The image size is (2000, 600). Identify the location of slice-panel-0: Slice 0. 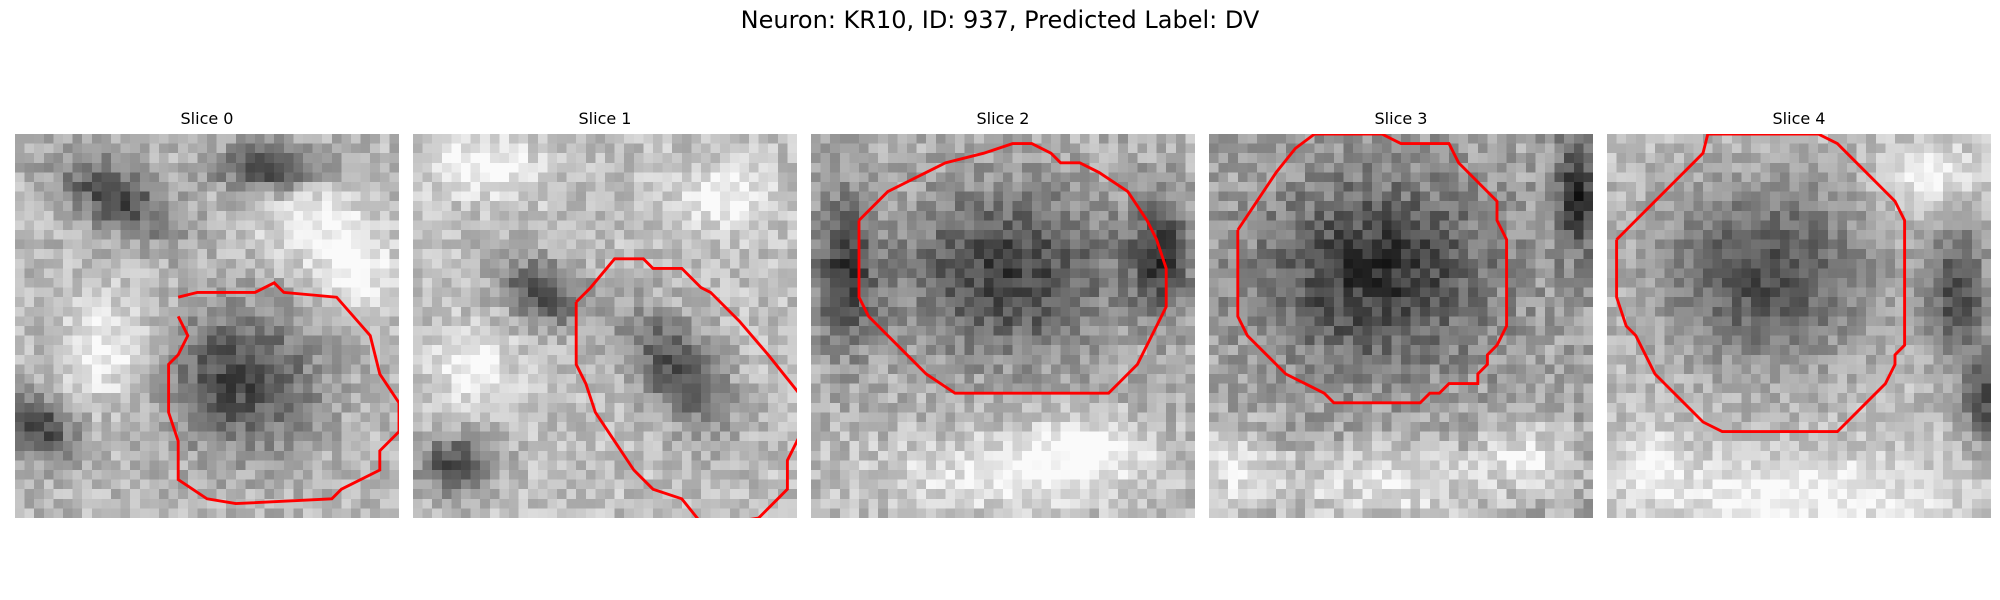
(207, 313).